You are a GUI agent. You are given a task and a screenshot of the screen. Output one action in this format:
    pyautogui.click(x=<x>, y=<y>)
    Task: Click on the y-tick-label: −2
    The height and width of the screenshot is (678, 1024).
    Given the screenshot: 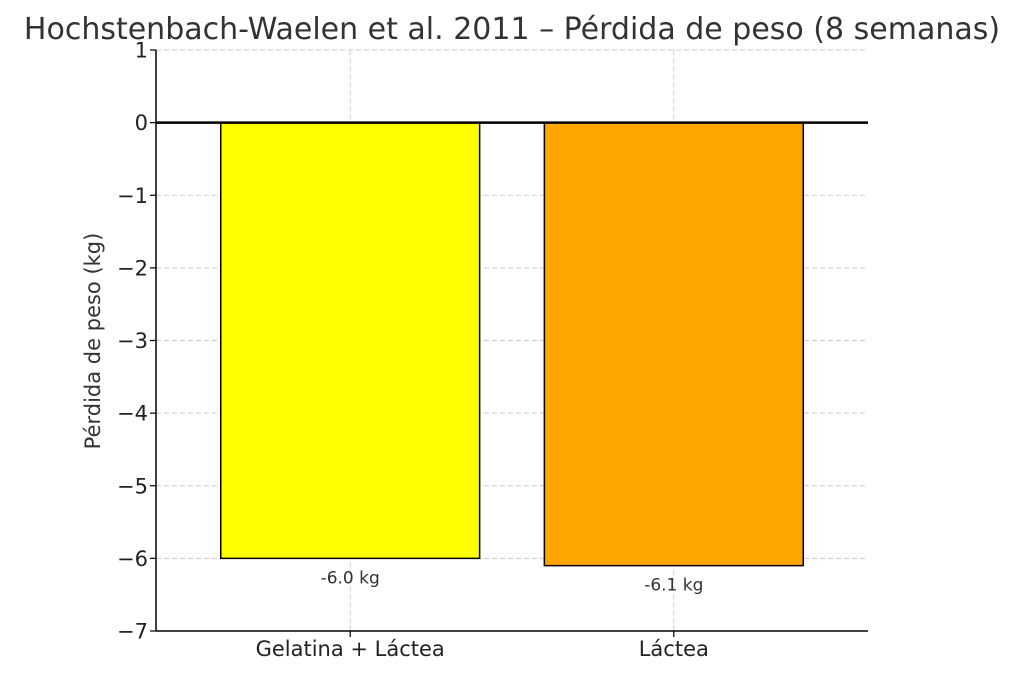 What is the action you would take?
    pyautogui.click(x=132, y=268)
    